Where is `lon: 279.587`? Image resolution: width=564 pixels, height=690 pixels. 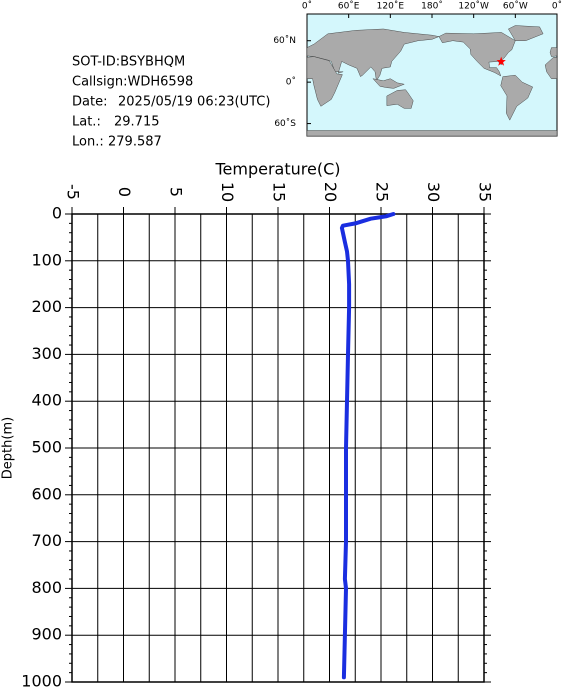 lon: 279.587 is located at coordinates (135, 142).